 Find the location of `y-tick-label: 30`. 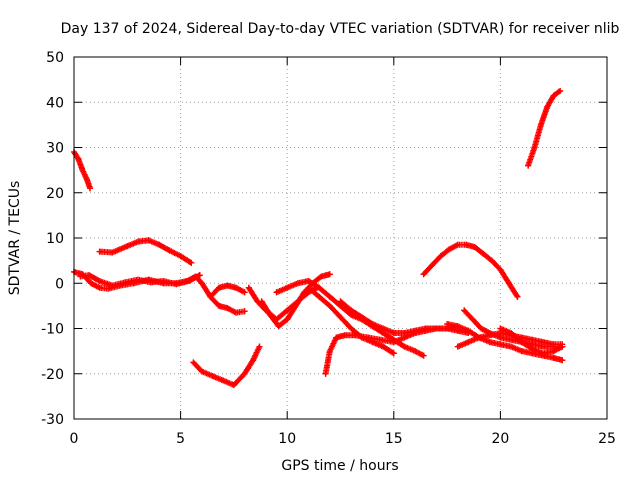

y-tick-label: 30 is located at coordinates (55, 149).